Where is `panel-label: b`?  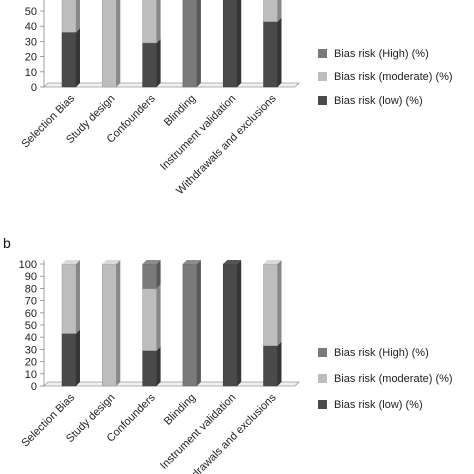 panel-label: b is located at coordinates (7, 243).